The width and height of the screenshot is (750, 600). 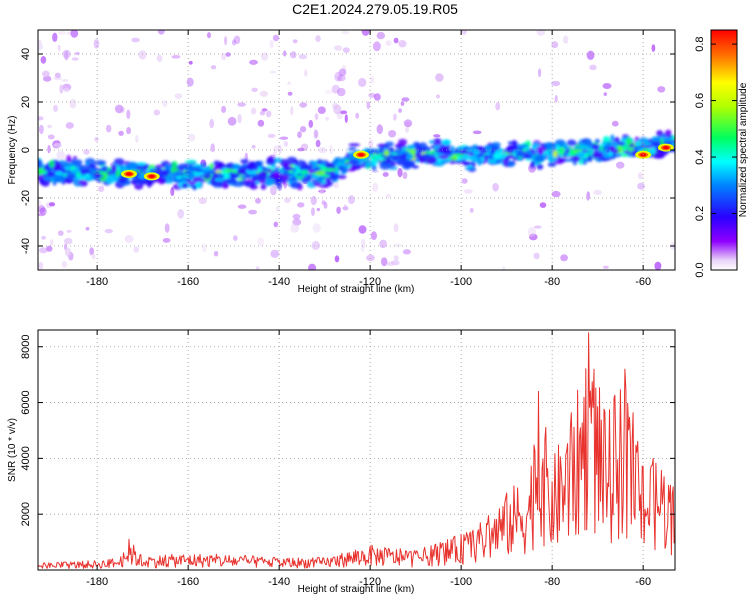 I want to click on snr-ylabel: SNR (10 * v/v), so click(x=12, y=450).